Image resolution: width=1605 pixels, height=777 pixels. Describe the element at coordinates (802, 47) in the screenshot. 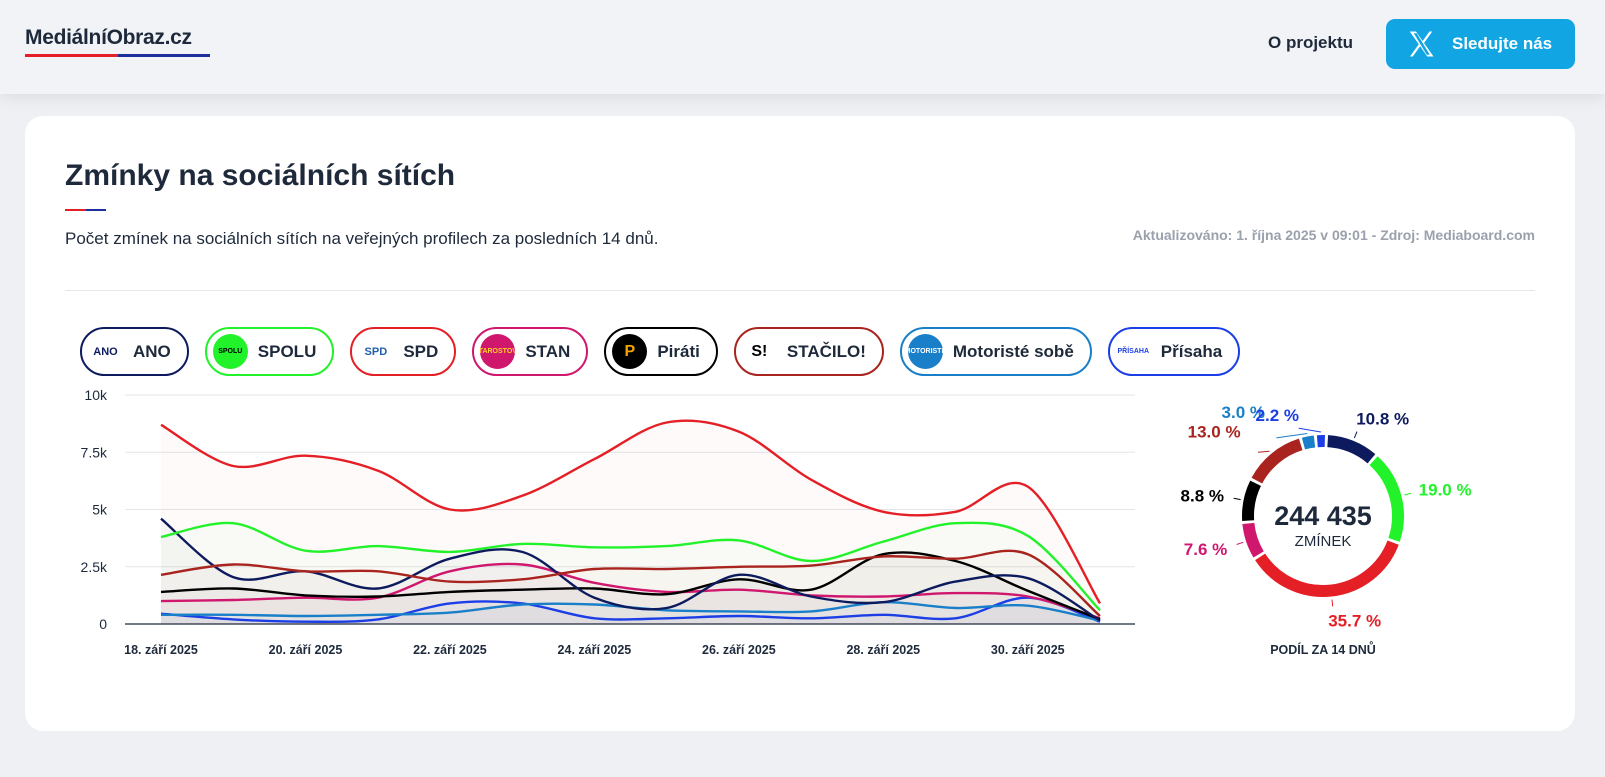

I see `site-header: MediálníObraz.cz O projektu Sledujte nás` at that location.